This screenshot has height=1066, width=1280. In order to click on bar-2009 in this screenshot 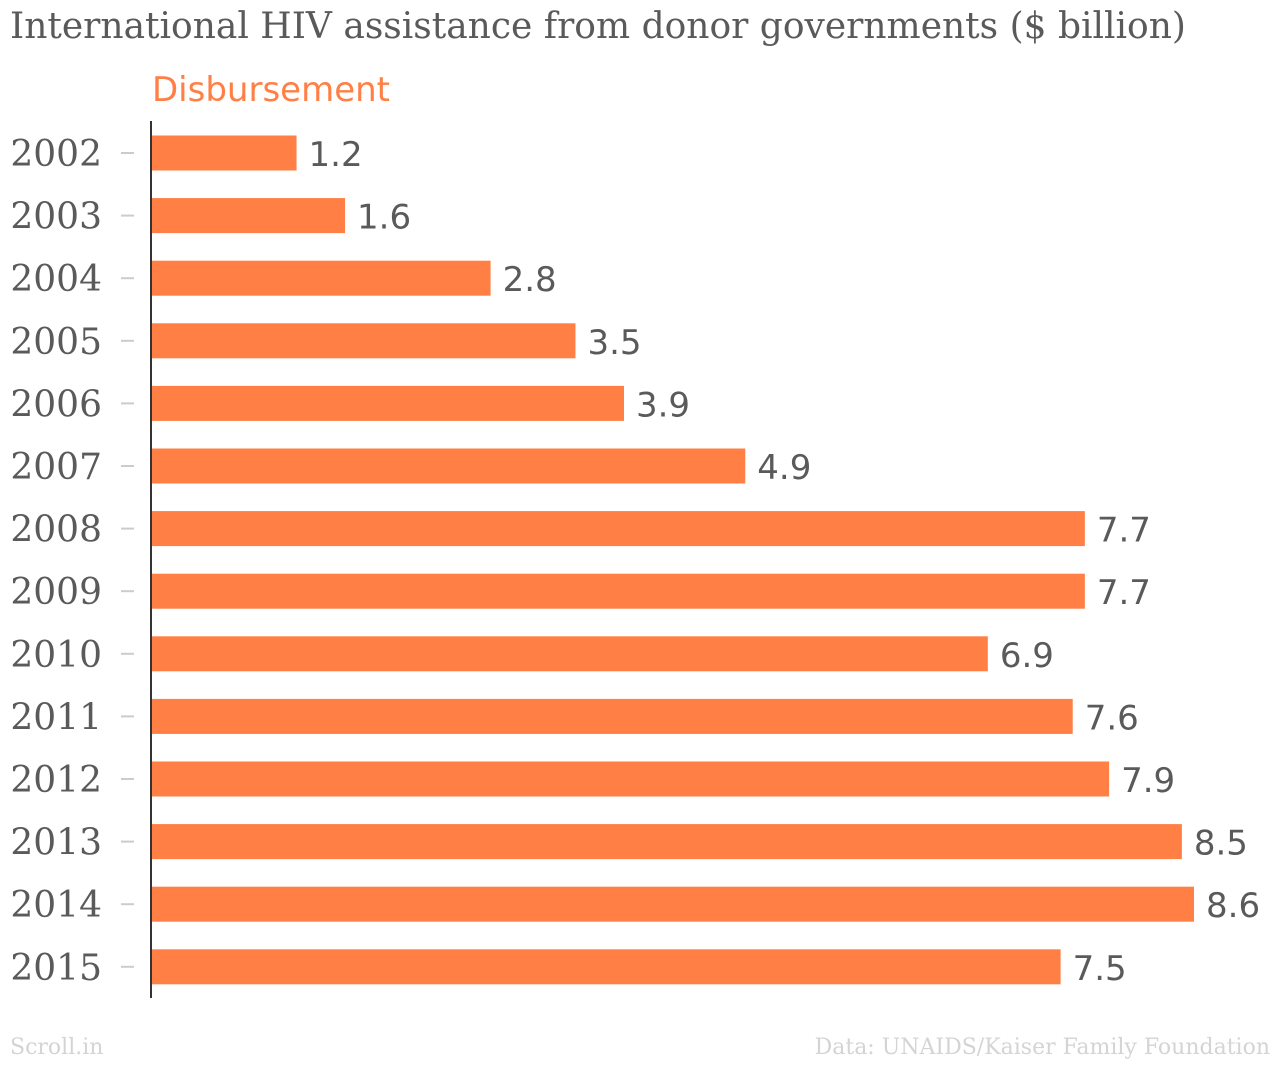, I will do `click(618, 591)`.